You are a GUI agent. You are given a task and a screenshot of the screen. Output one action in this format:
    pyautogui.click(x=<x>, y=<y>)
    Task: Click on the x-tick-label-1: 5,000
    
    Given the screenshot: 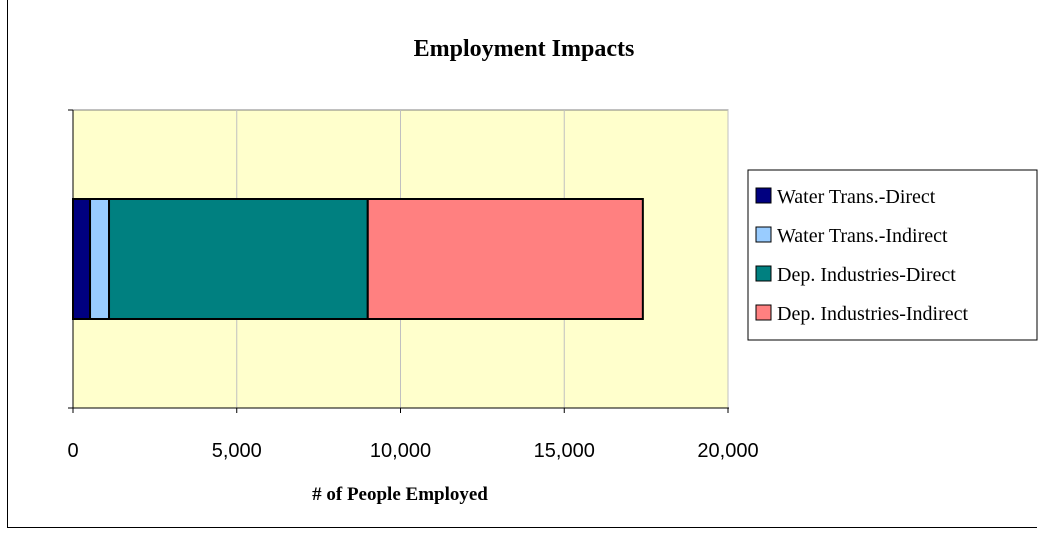 What is the action you would take?
    pyautogui.click(x=237, y=451)
    